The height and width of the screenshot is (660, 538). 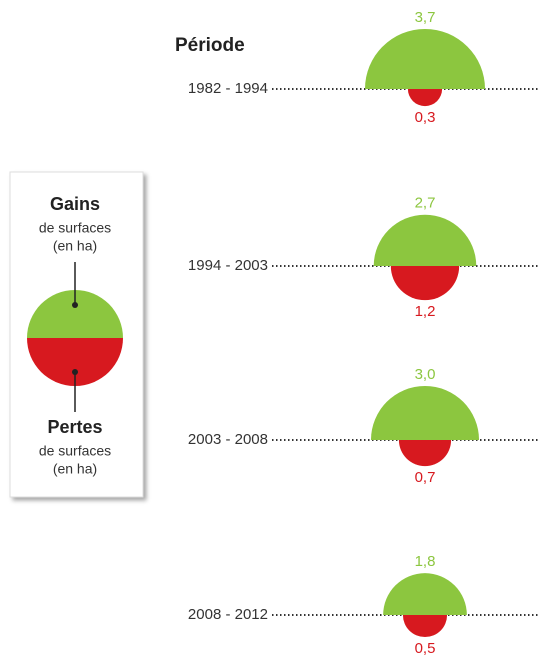 I want to click on gain-value-label: 3,7, so click(x=425, y=17).